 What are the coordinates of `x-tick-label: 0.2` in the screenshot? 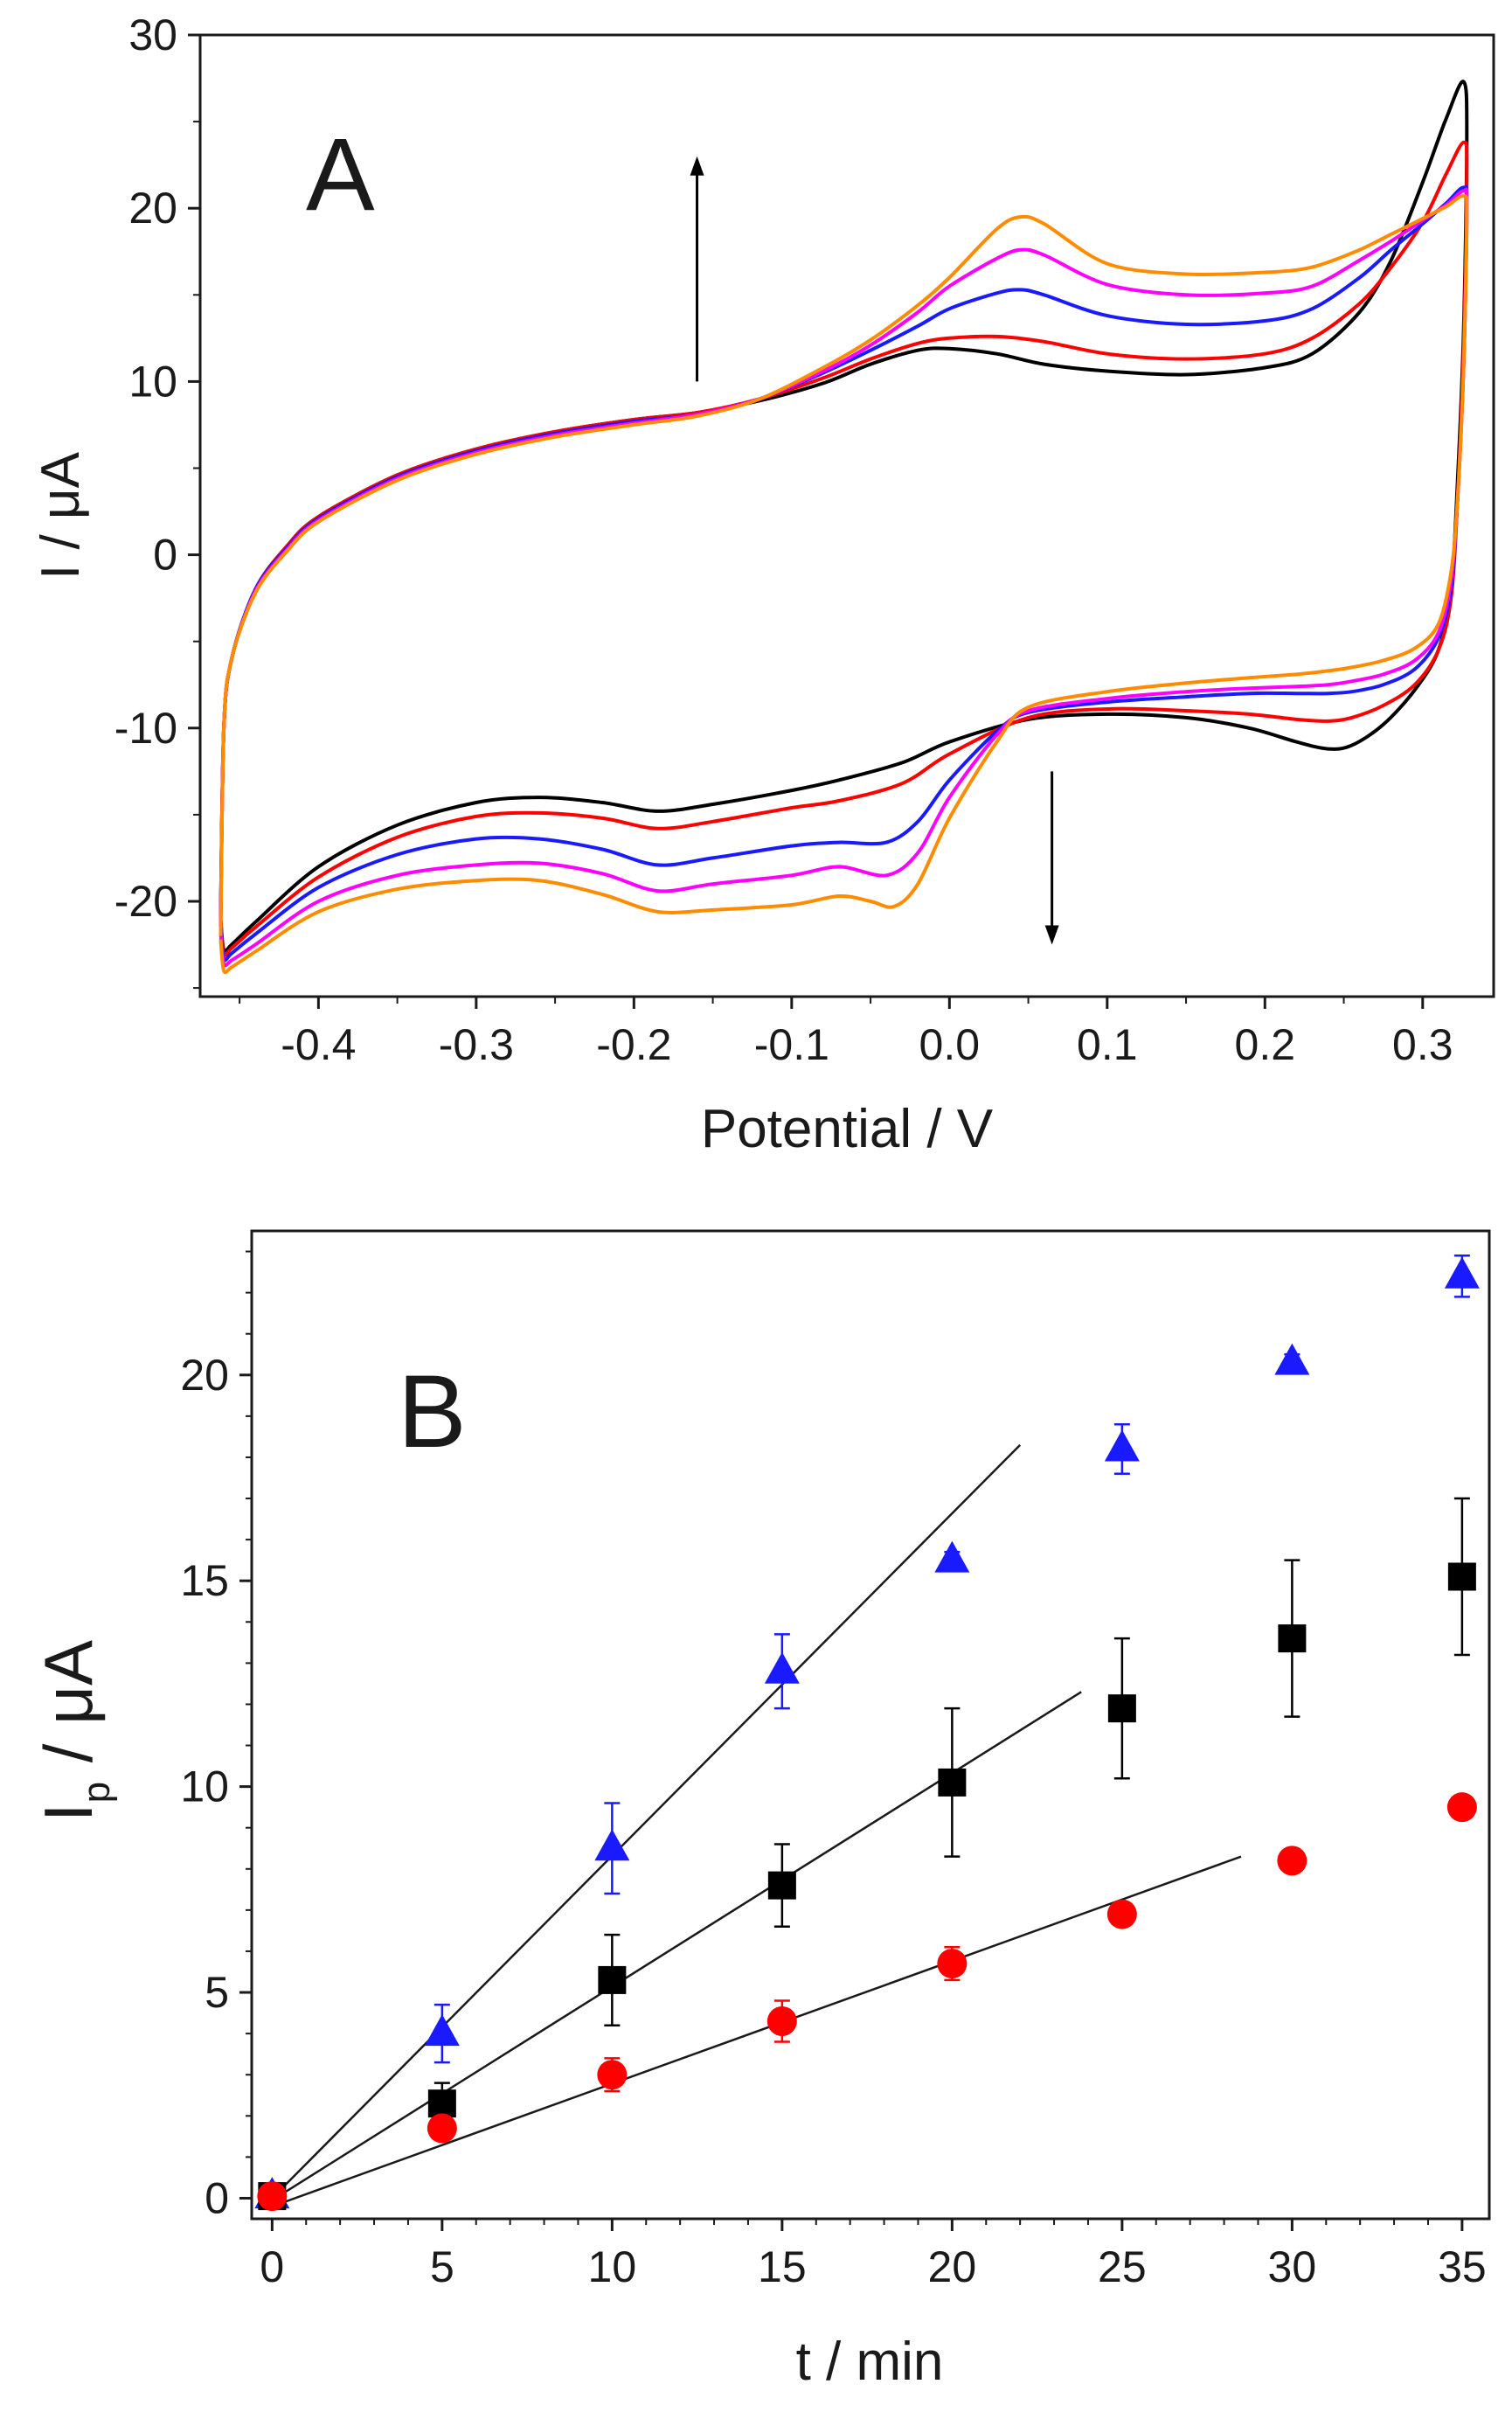 It's located at (1265, 1044).